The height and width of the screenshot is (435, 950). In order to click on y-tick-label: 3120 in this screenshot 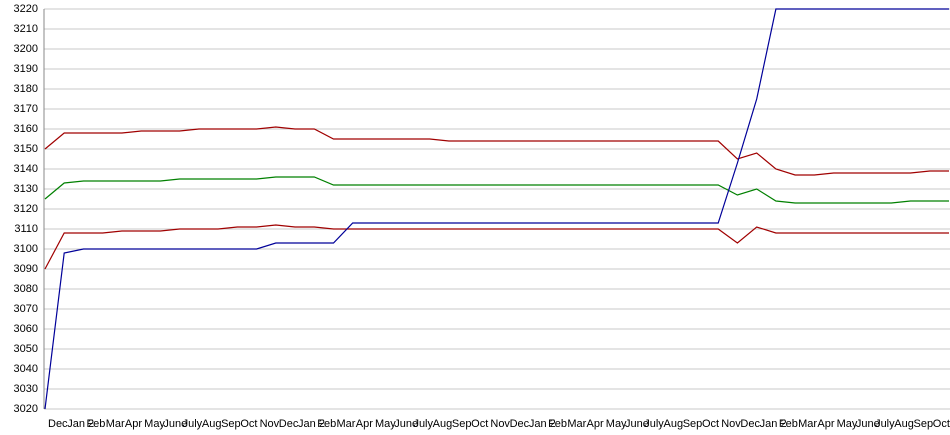, I will do `click(26, 209)`.